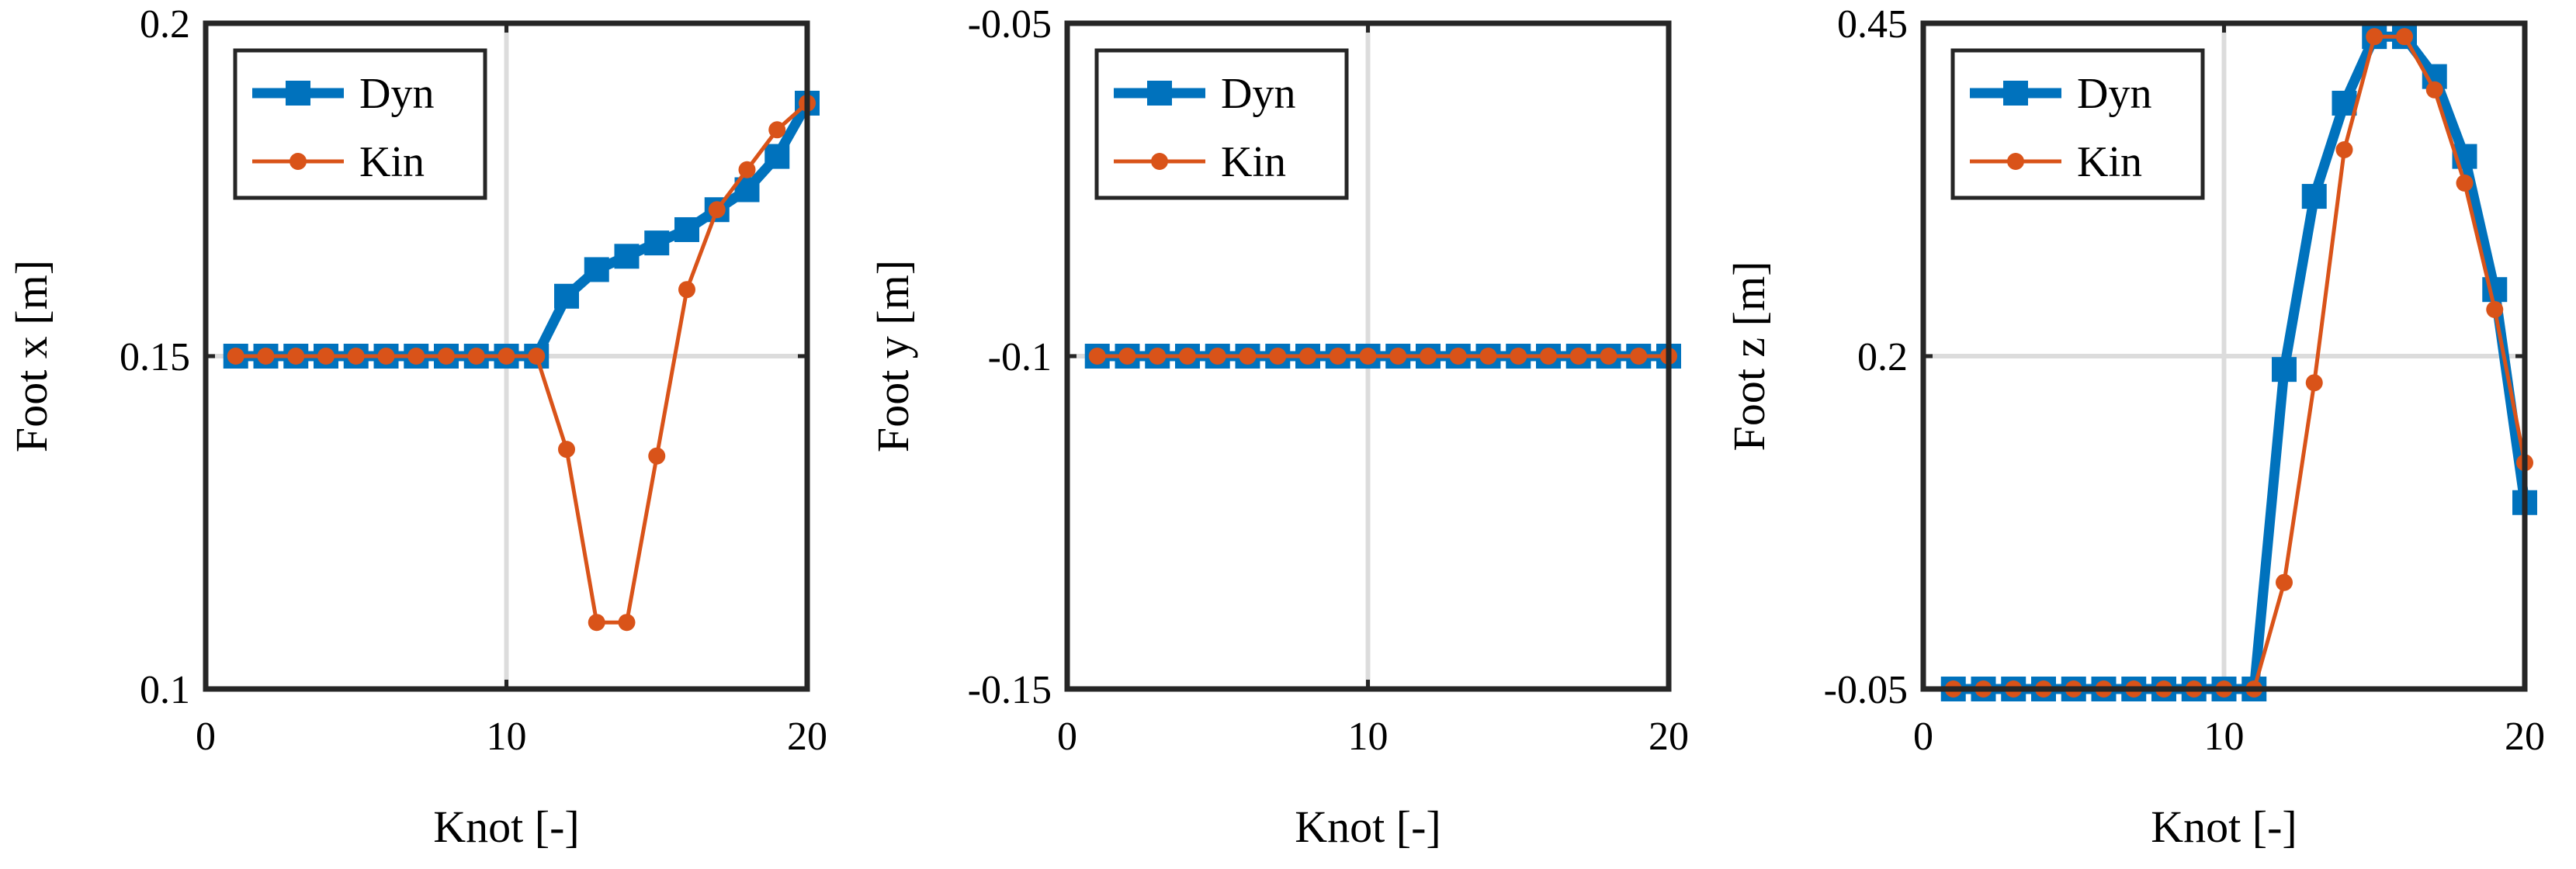  Describe the element at coordinates (506, 827) in the screenshot. I see `foot-x-xlabel: Knot [-]` at that location.